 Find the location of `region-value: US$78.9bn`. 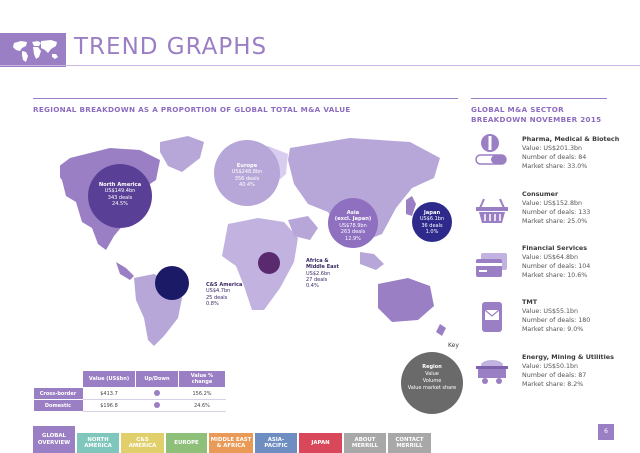

region-value: US$78.9bn is located at coordinates (353, 225).